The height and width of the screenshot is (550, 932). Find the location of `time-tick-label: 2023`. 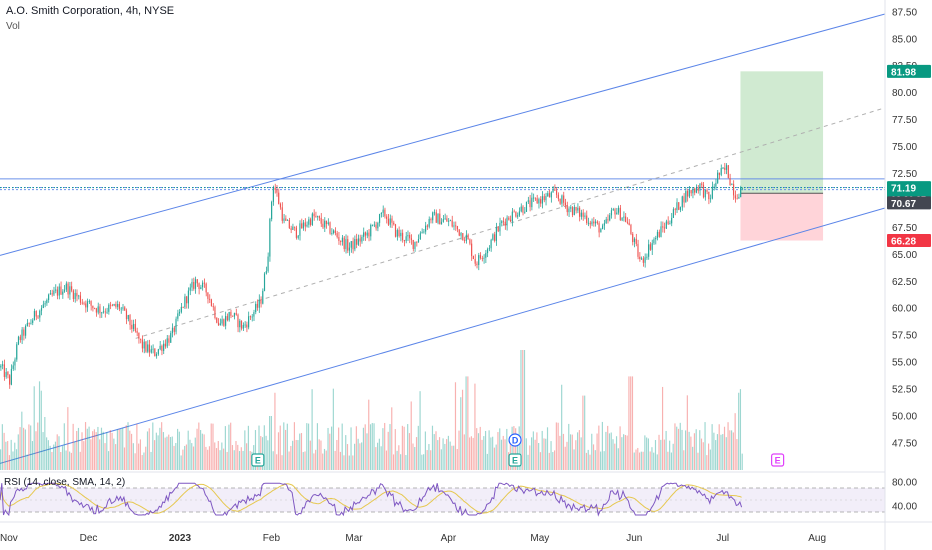

time-tick-label: 2023 is located at coordinates (180, 538).